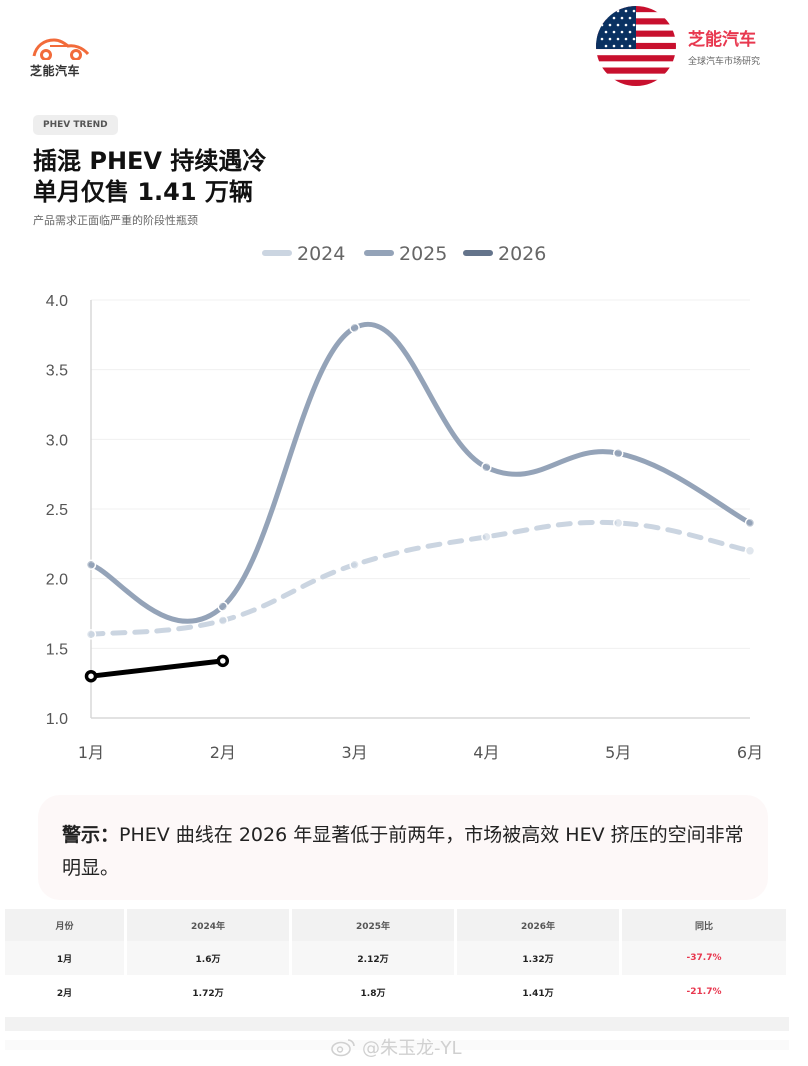  I want to click on table-cell: 1.72万, so click(209, 992).